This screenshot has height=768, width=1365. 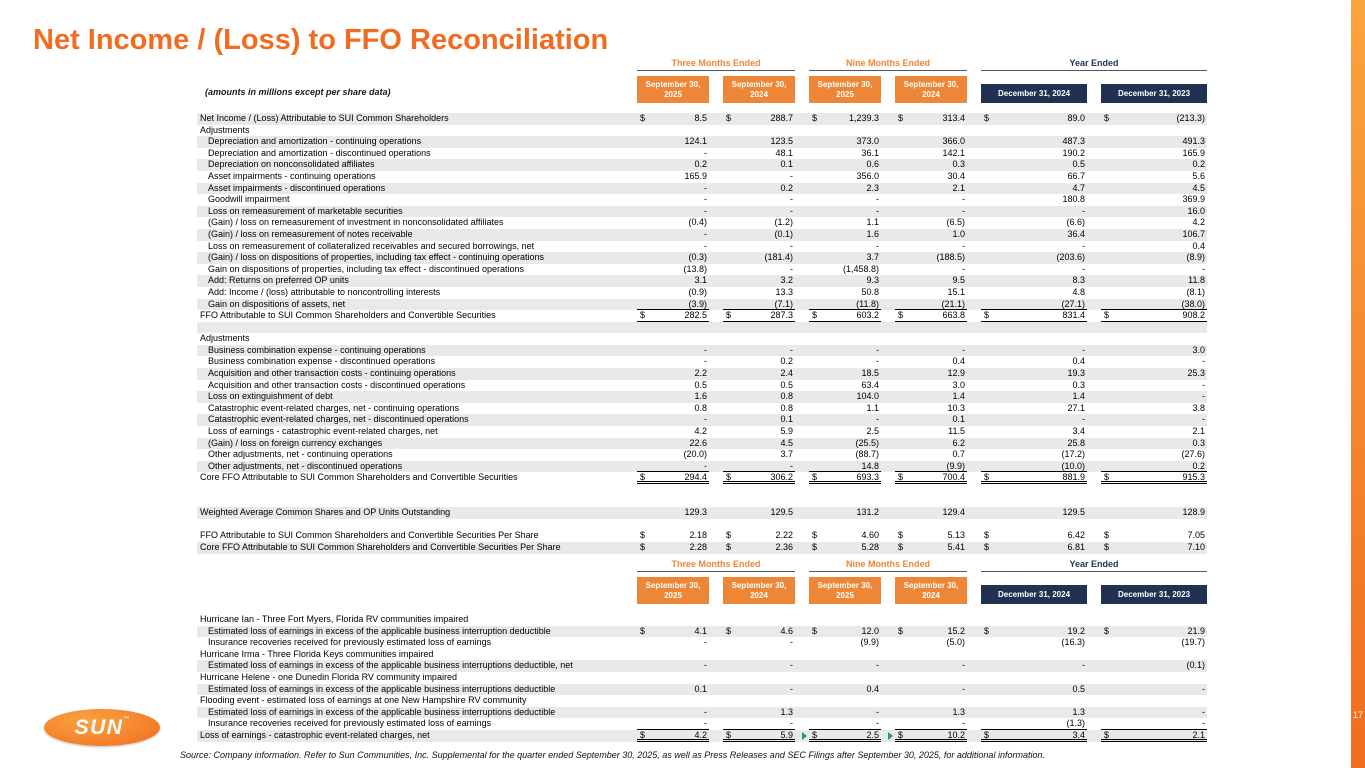 I want to click on value-cell: $5.28, so click(x=845, y=546).